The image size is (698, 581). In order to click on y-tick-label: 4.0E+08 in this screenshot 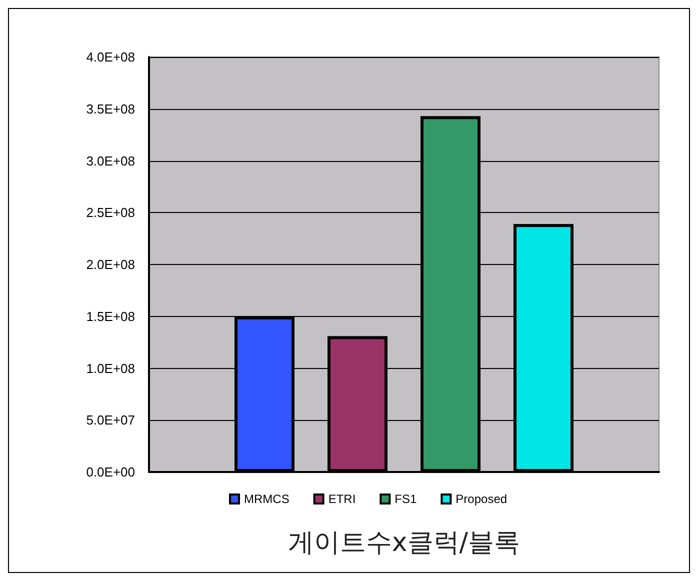, I will do `click(110, 57)`.